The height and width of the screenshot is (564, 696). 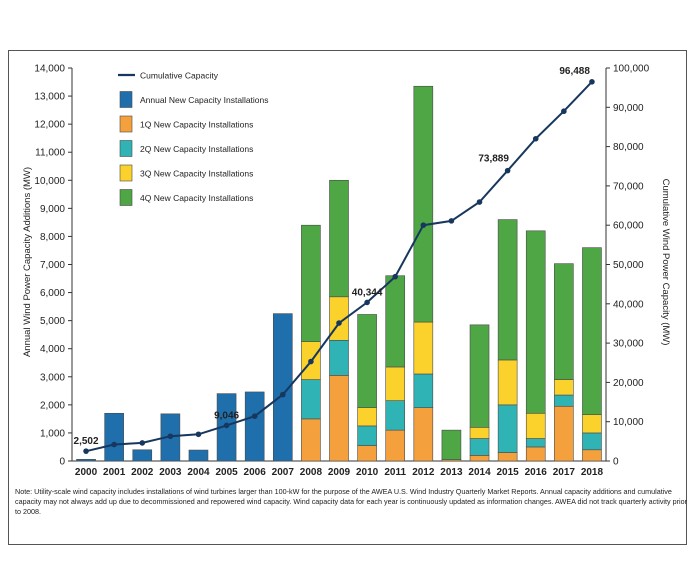 What do you see at coordinates (367, 435) in the screenshot?
I see `bar-q2-2010` at bounding box center [367, 435].